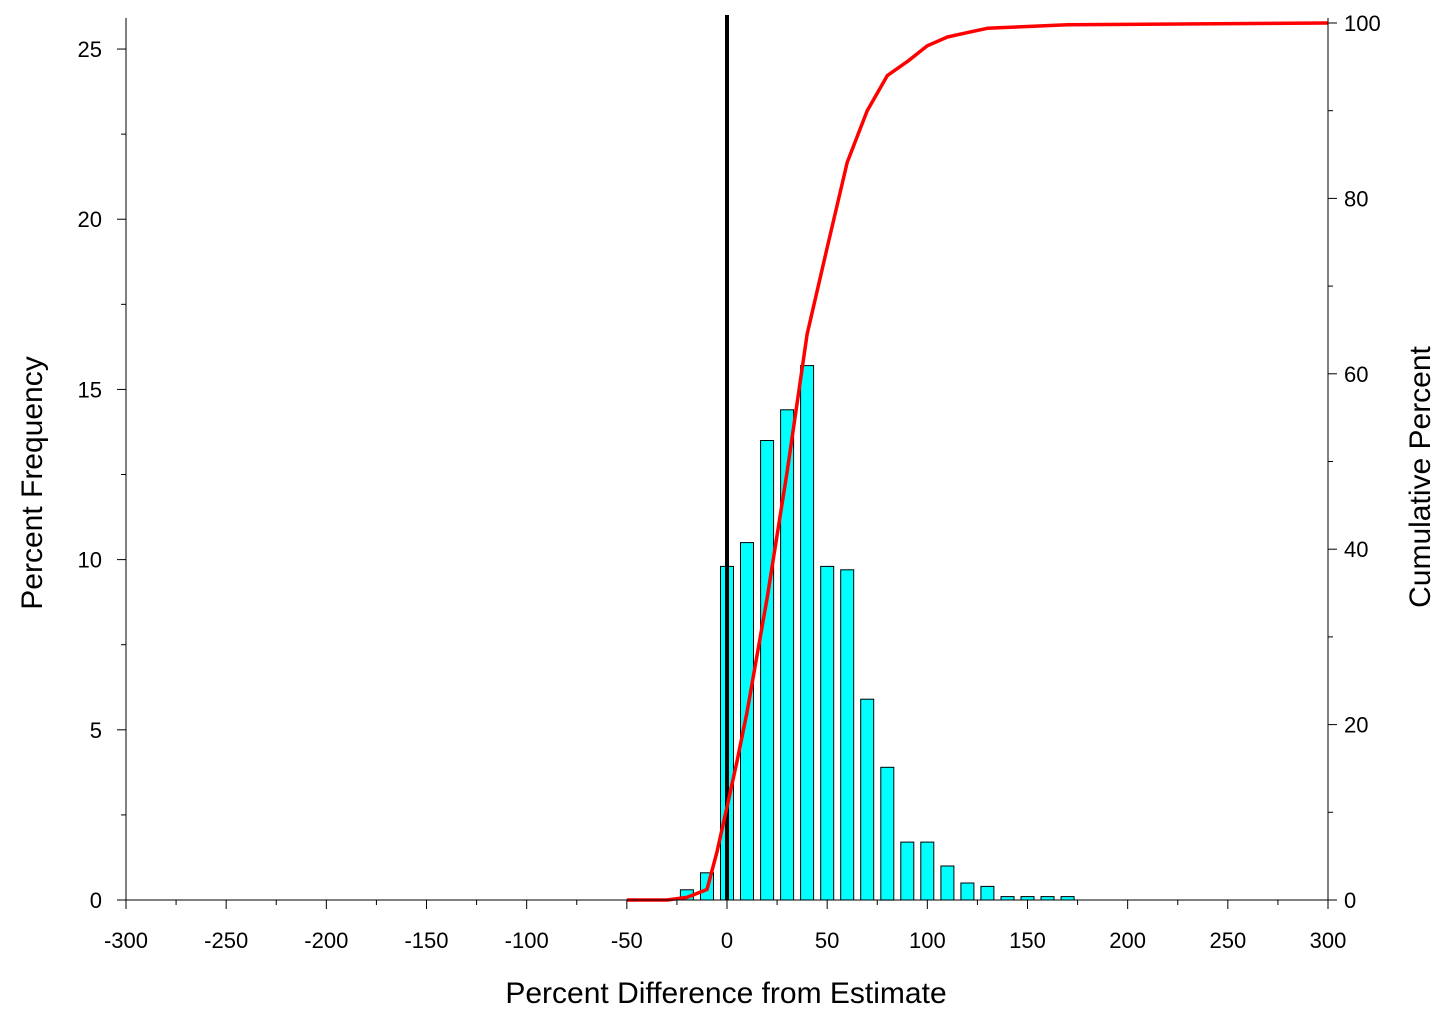 The width and height of the screenshot is (1442, 1011). What do you see at coordinates (827, 940) in the screenshot?
I see `x-tick-label: 50` at bounding box center [827, 940].